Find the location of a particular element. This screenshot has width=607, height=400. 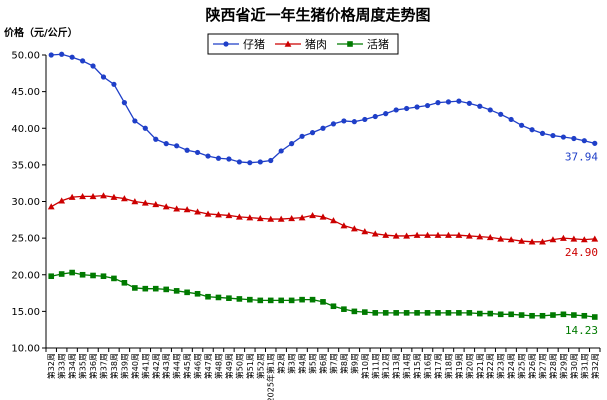

x-tick-label: 第42周 is located at coordinates (156, 366).